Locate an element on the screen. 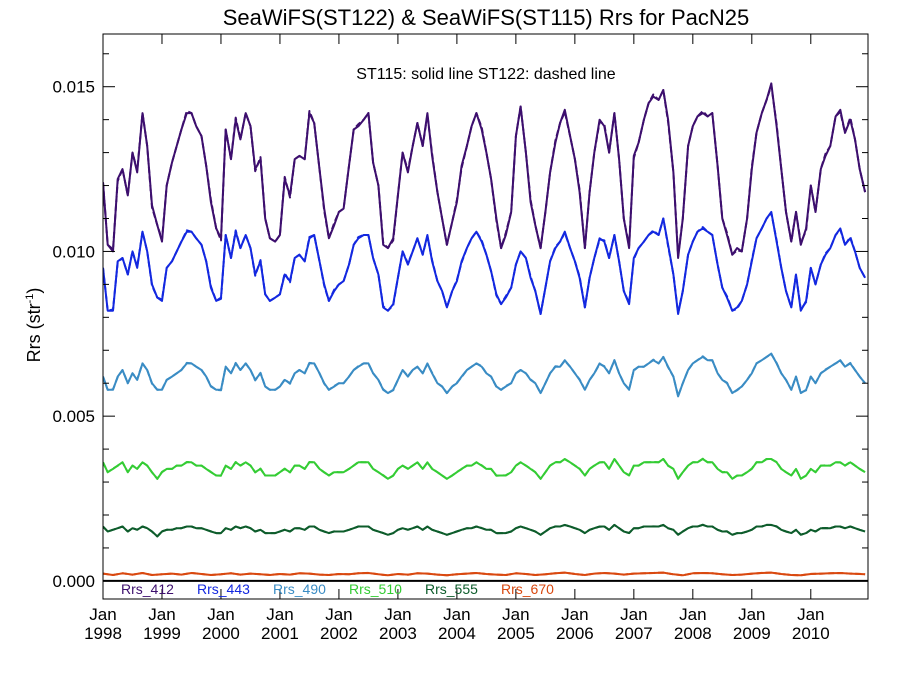 Image resolution: width=900 pixels, height=675 pixels. x-tick-label-year: 2004 is located at coordinates (457, 633).